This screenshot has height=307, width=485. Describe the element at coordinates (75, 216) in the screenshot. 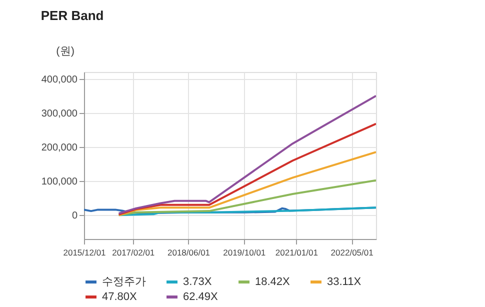

I see `y-tick-label: 0` at that location.